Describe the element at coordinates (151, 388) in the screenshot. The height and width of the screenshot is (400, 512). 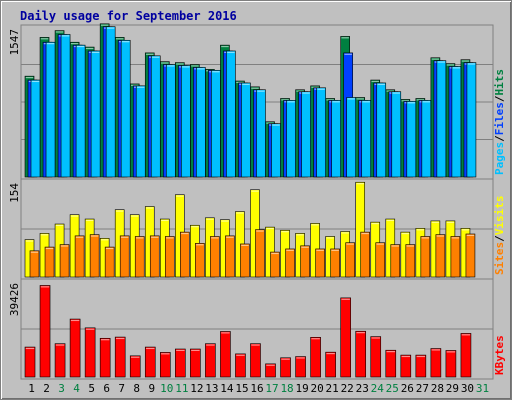
I see `x-tick-label: 9` at that location.